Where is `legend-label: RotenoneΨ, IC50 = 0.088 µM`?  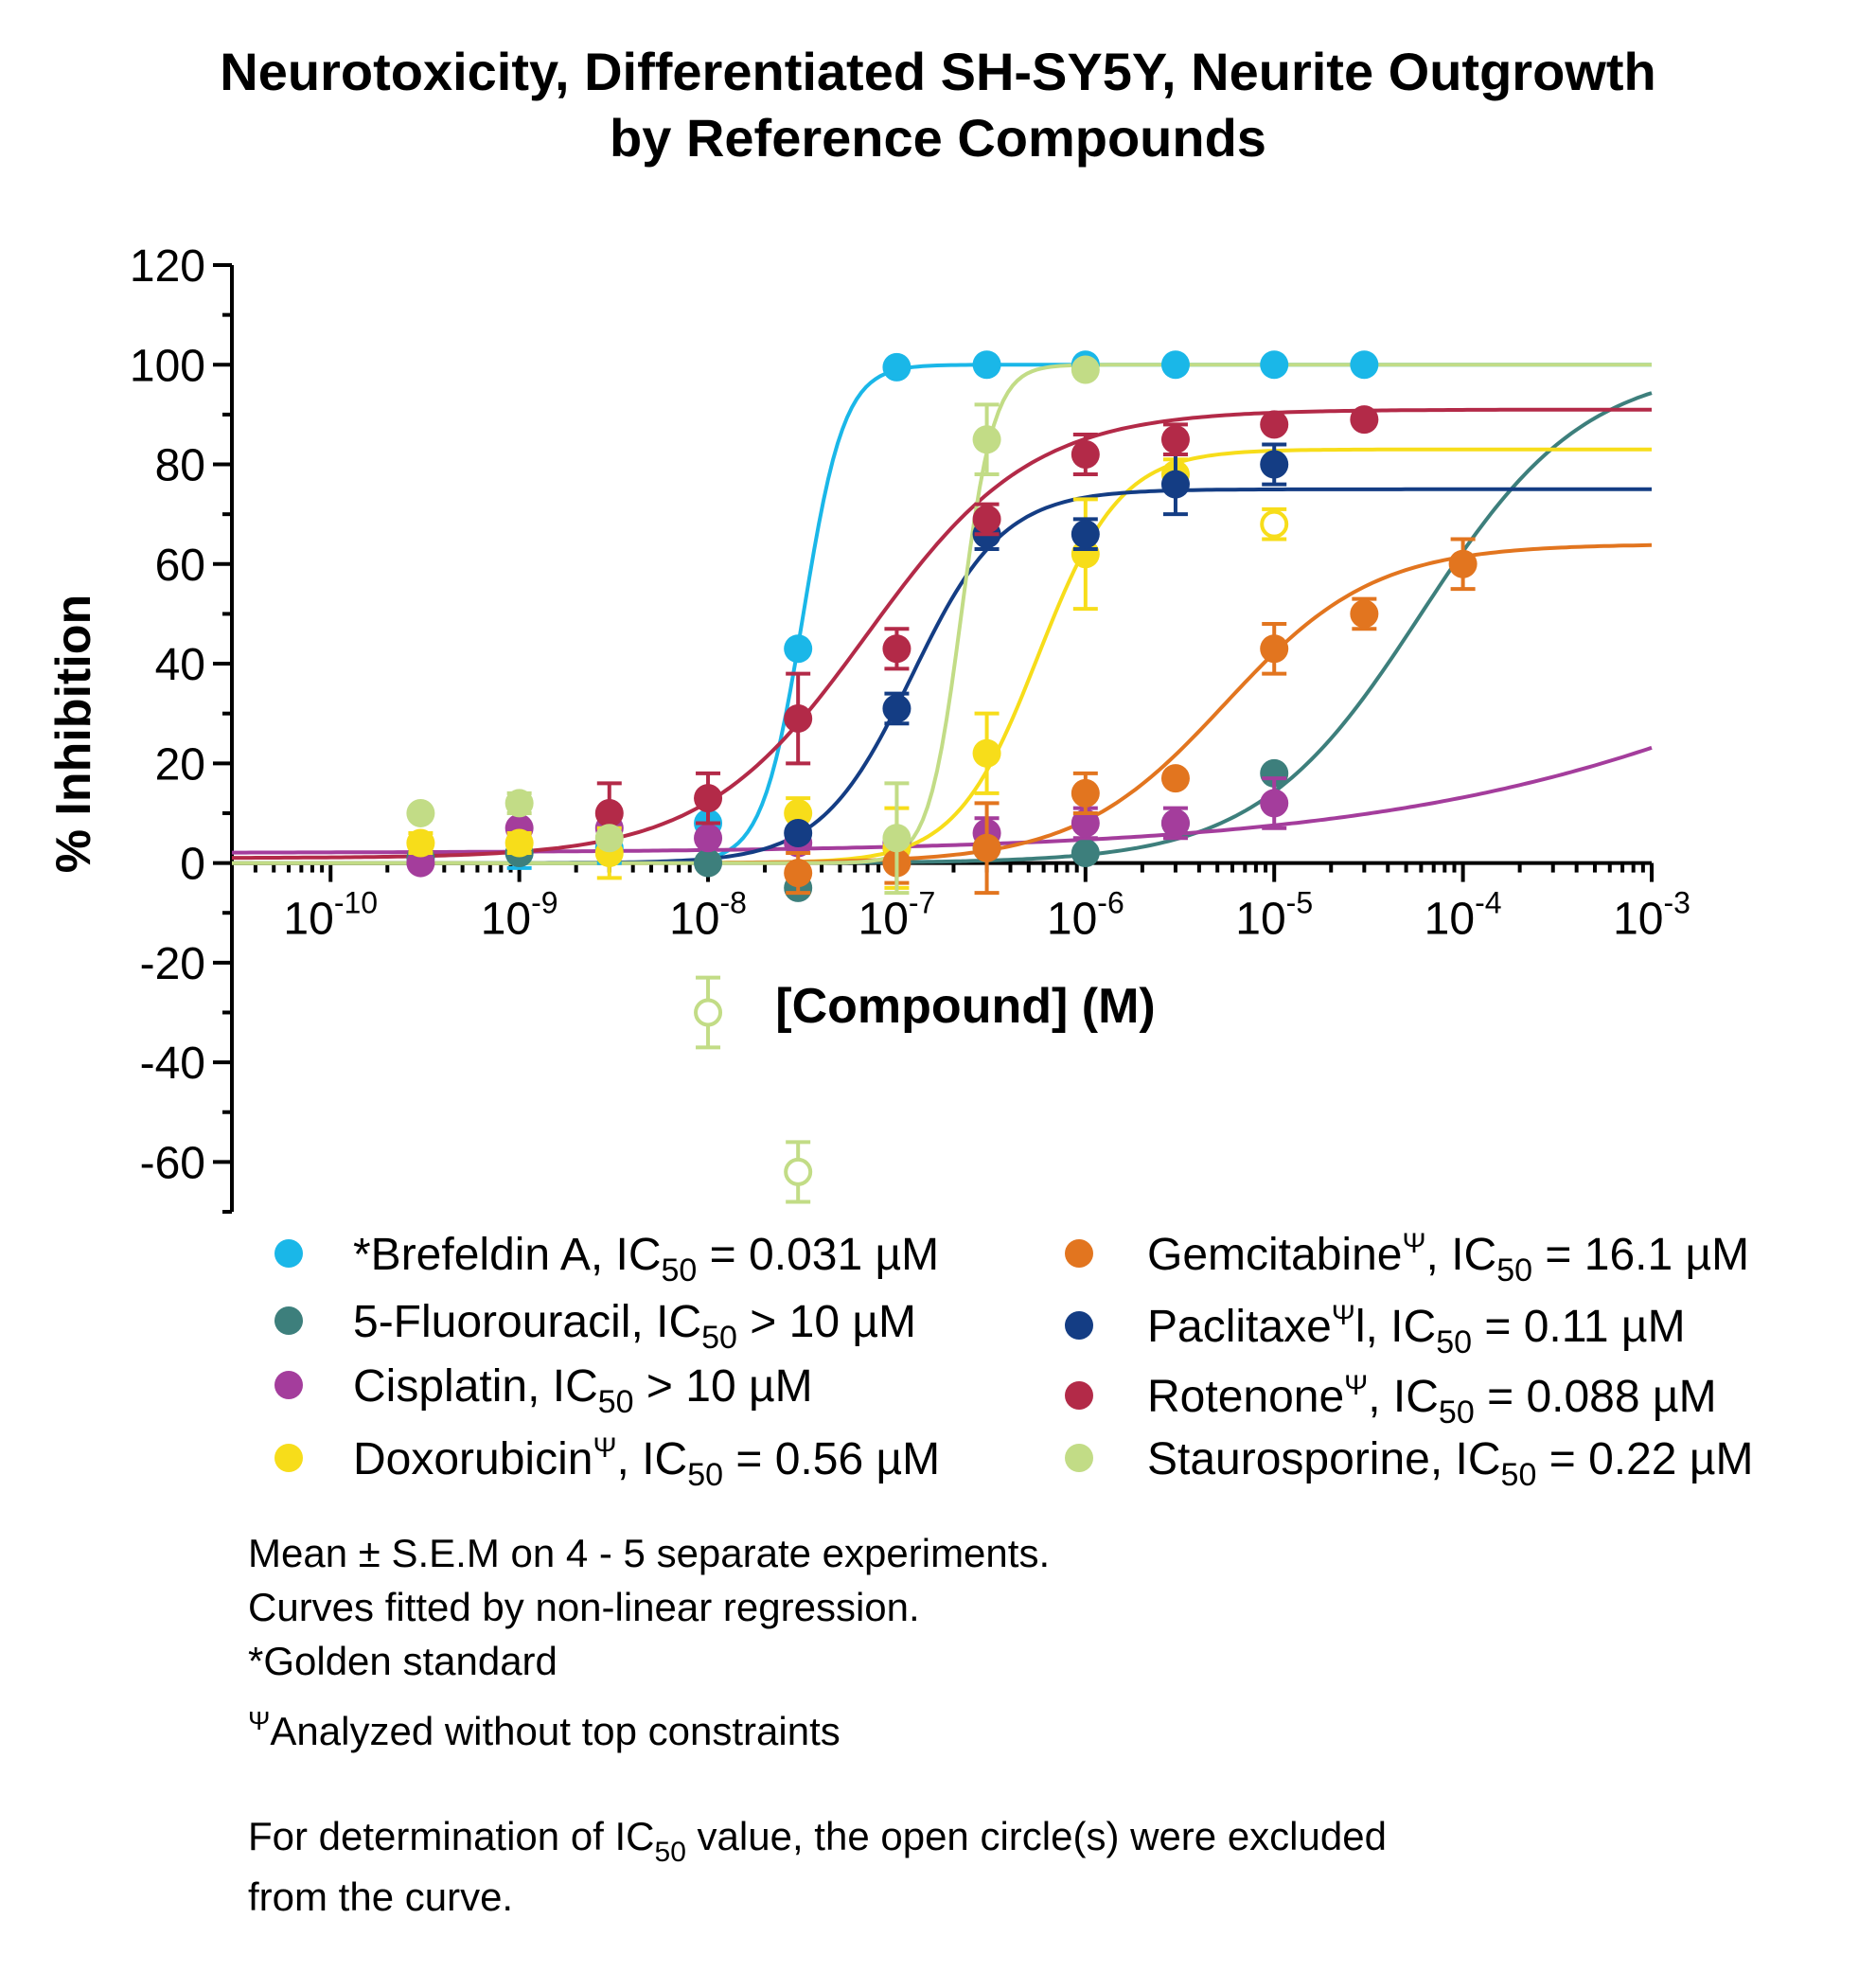
legend-label: RotenoneΨ, IC50 = 0.088 µM is located at coordinates (1432, 1400).